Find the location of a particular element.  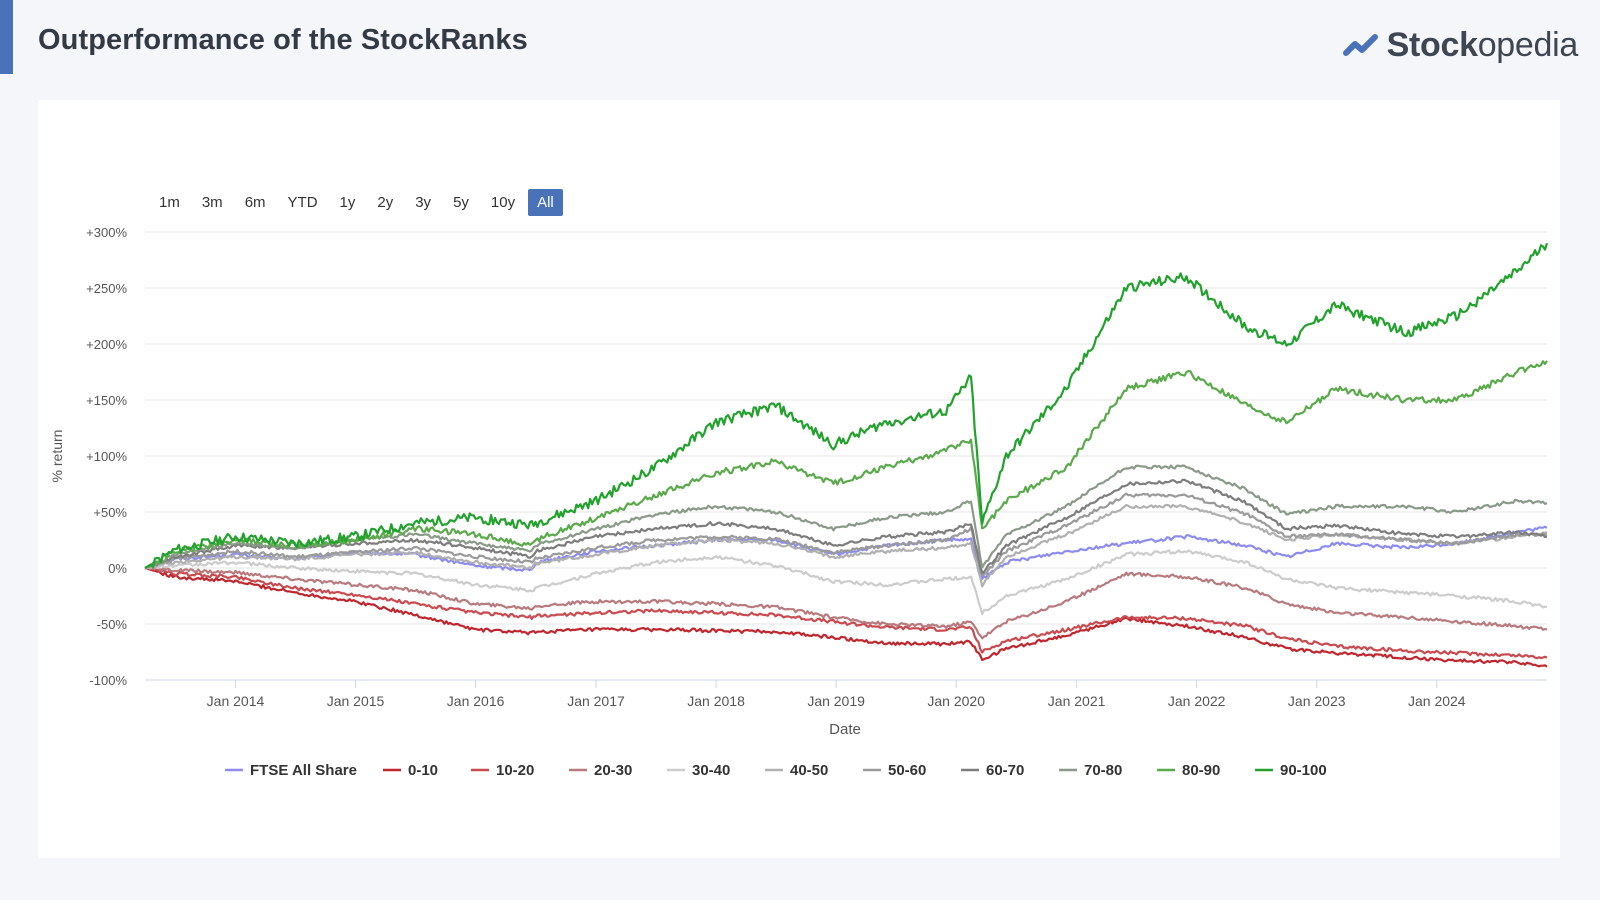

range-button-1y: 1y is located at coordinates (347, 202).